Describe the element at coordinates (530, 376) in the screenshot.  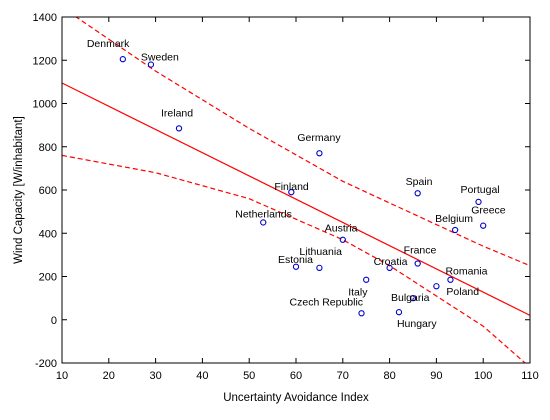
I see `x-tick-label: 110` at that location.